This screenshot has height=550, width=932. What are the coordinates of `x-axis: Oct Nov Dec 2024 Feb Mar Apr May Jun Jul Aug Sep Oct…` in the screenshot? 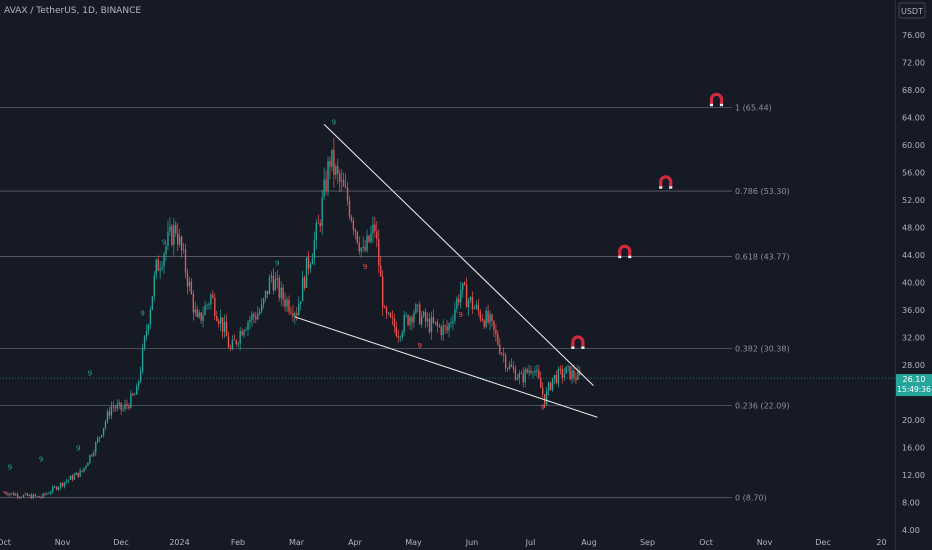 It's located at (443, 542).